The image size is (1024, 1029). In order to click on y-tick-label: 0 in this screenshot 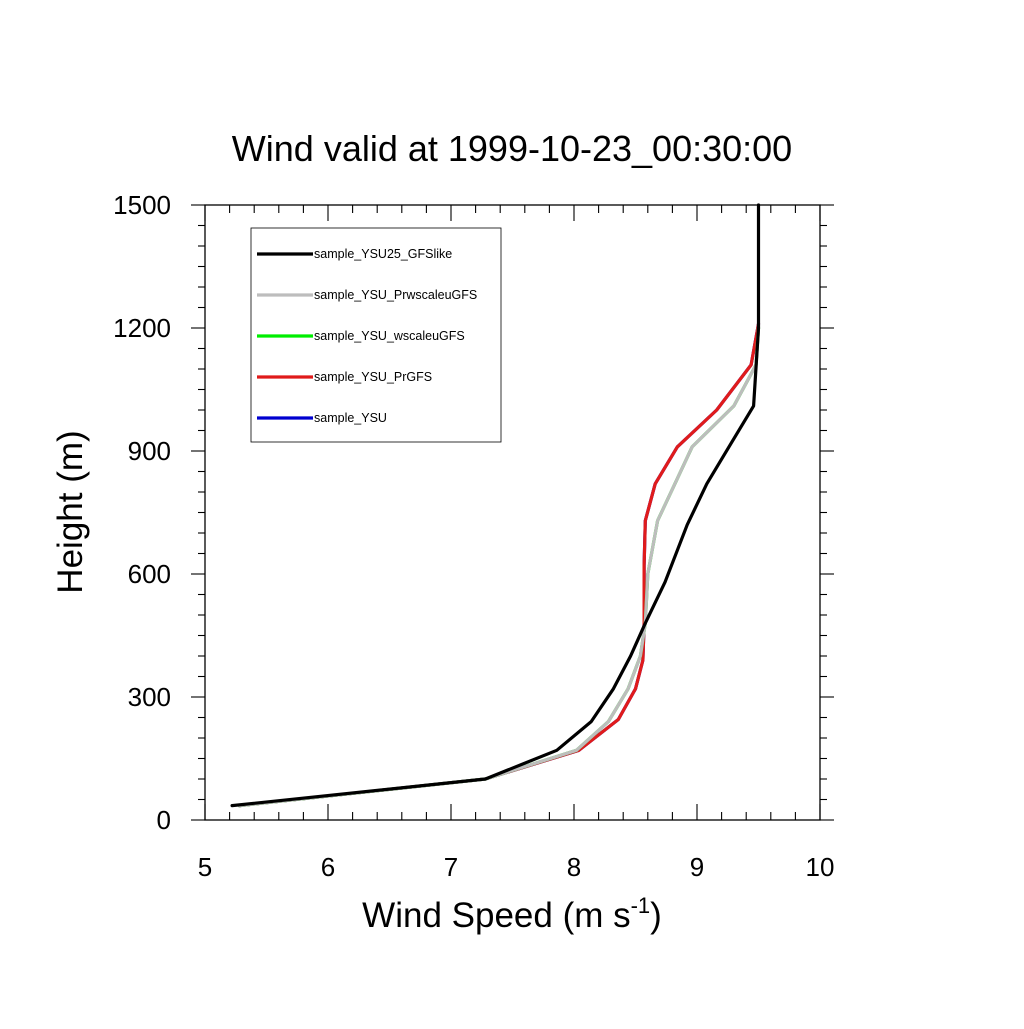, I will do `click(164, 820)`.